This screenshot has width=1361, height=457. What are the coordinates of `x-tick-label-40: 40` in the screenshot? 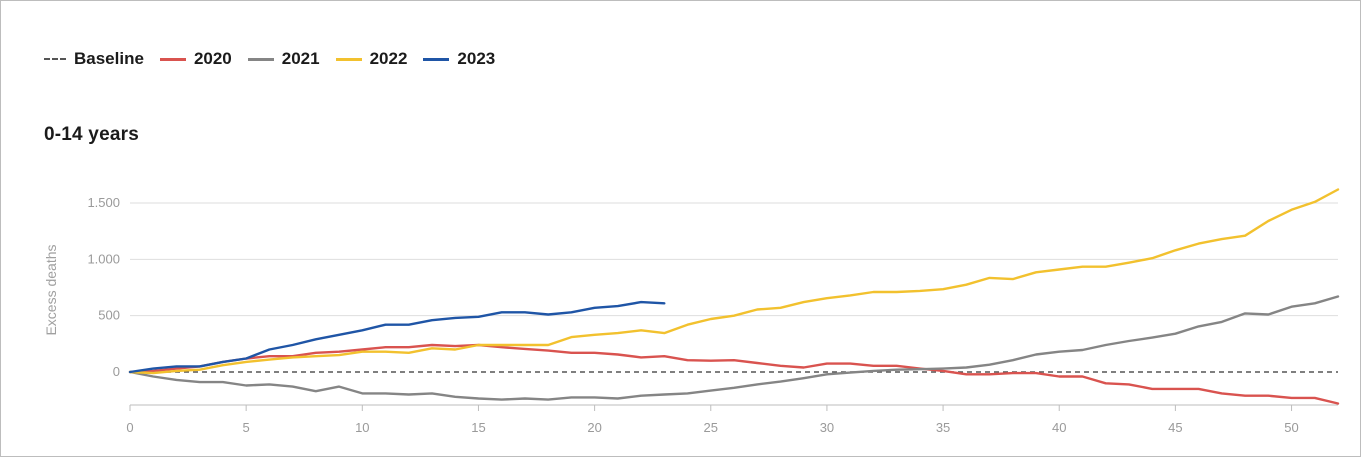 It's located at (1059, 427).